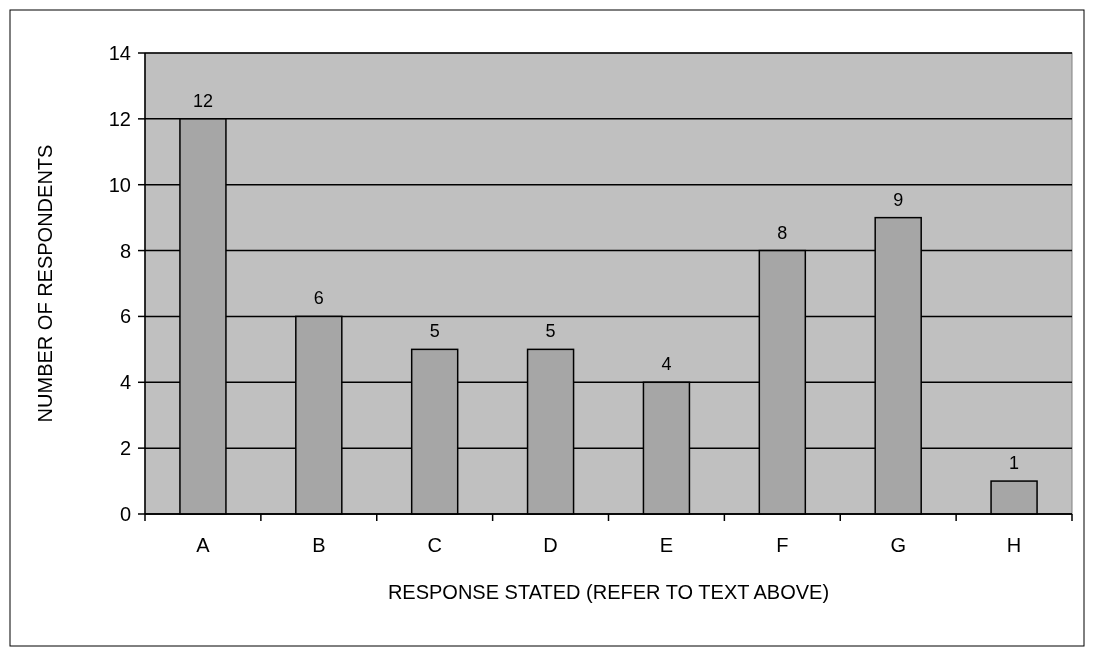 The width and height of the screenshot is (1094, 656). What do you see at coordinates (202, 100) in the screenshot?
I see `data-label: 12` at bounding box center [202, 100].